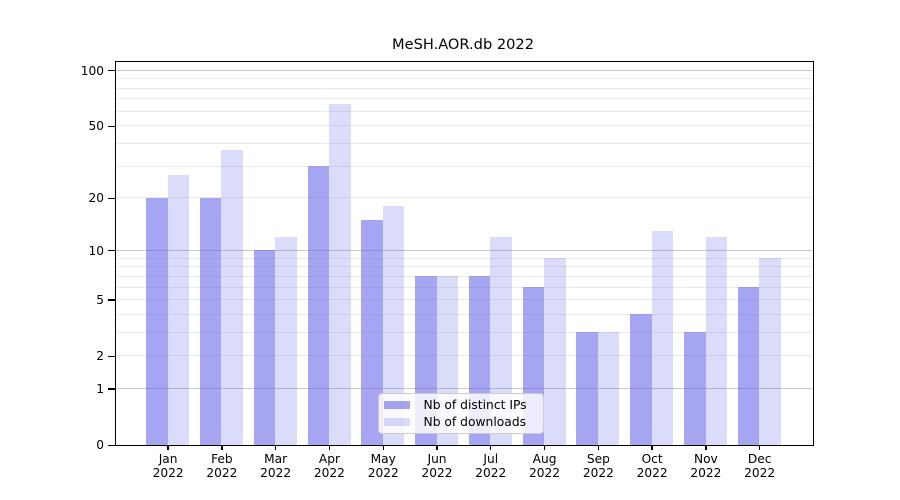  What do you see at coordinates (491, 458) in the screenshot?
I see `x-tick-month-Jul: Jul` at bounding box center [491, 458].